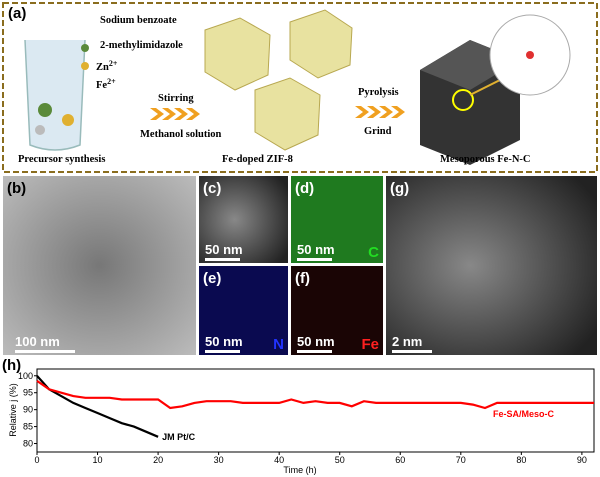 The height and width of the screenshot is (477, 600). Describe the element at coordinates (56, 95) in the screenshot. I see `beaker` at that location.